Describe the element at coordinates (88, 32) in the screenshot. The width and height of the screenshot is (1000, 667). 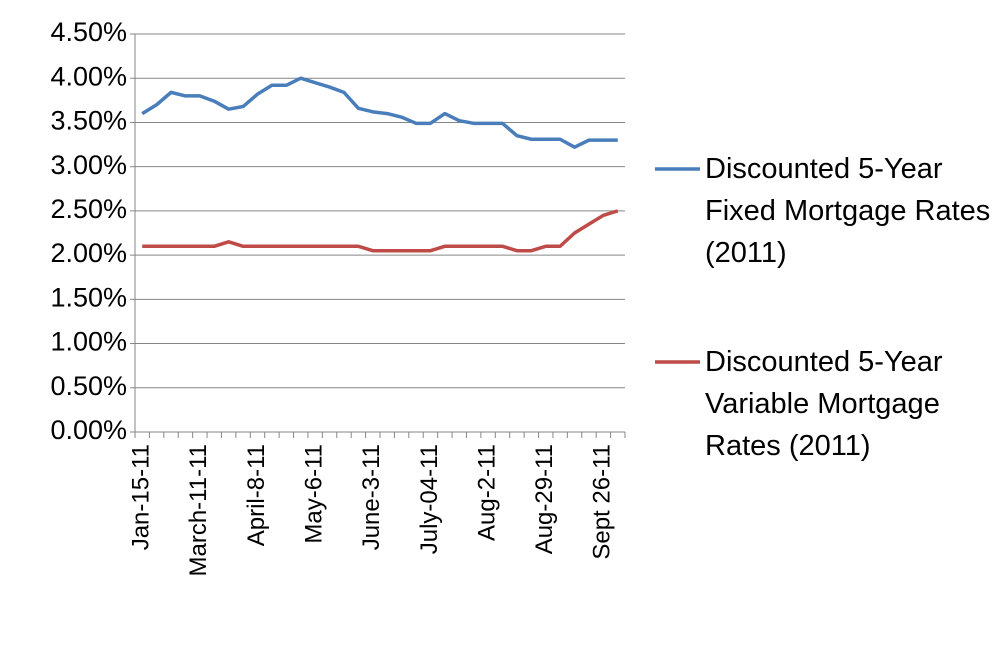
I see `y-tick-label: 4.50%` at that location.